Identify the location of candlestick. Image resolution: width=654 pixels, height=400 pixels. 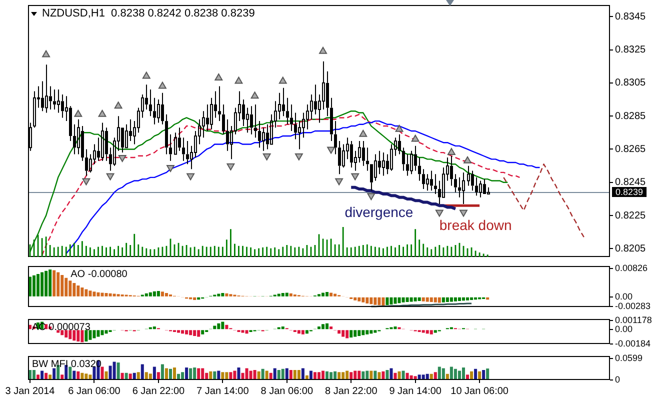
(34, 109).